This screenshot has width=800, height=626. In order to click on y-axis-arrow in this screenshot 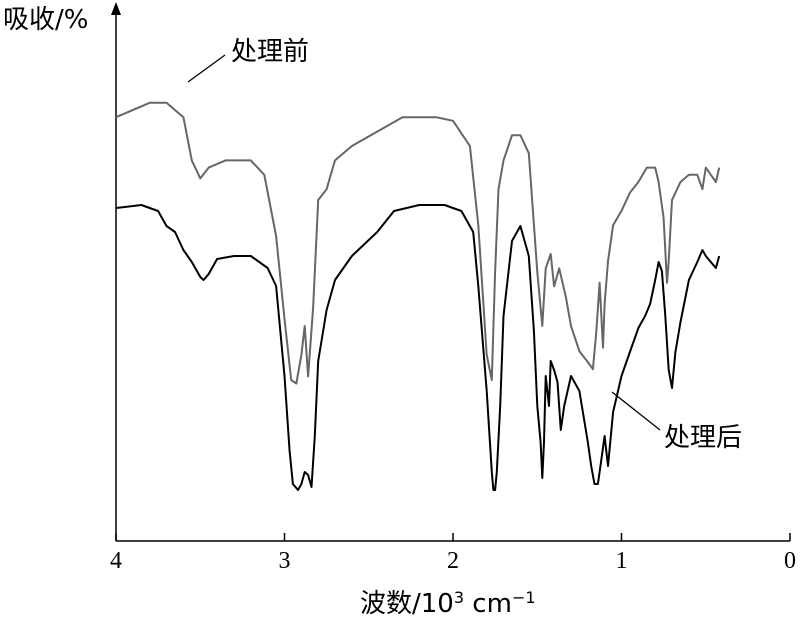, I will do `click(116, 8)`.